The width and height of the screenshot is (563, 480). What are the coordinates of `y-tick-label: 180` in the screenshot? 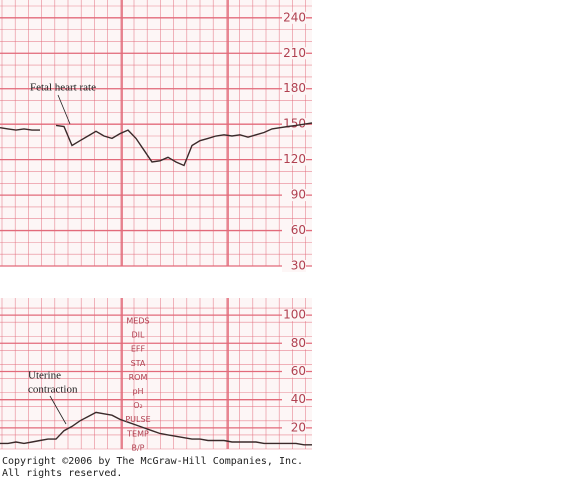 It's located at (294, 88).